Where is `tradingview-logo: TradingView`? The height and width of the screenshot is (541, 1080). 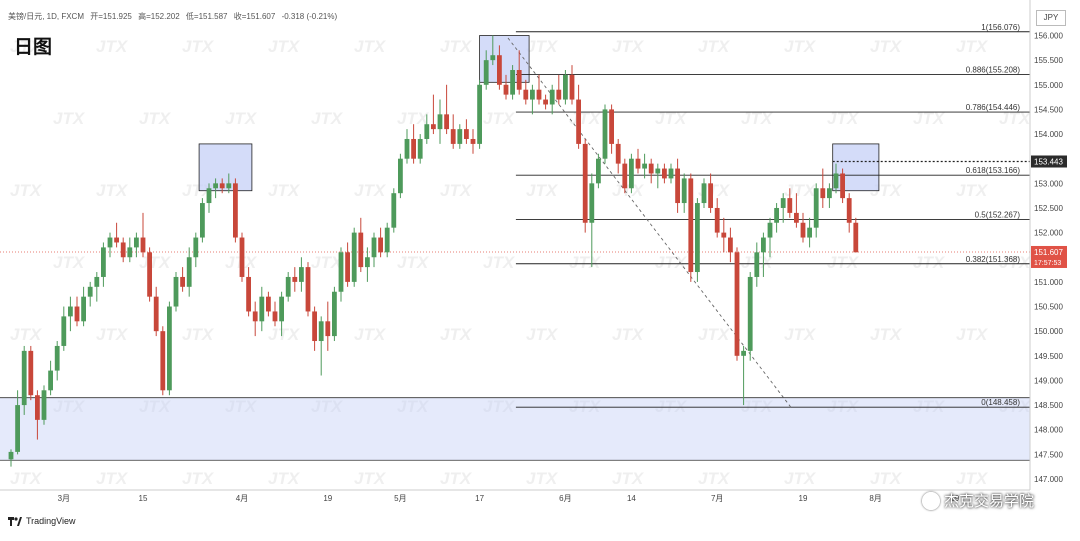 tradingview-logo: TradingView is located at coordinates (42, 521).